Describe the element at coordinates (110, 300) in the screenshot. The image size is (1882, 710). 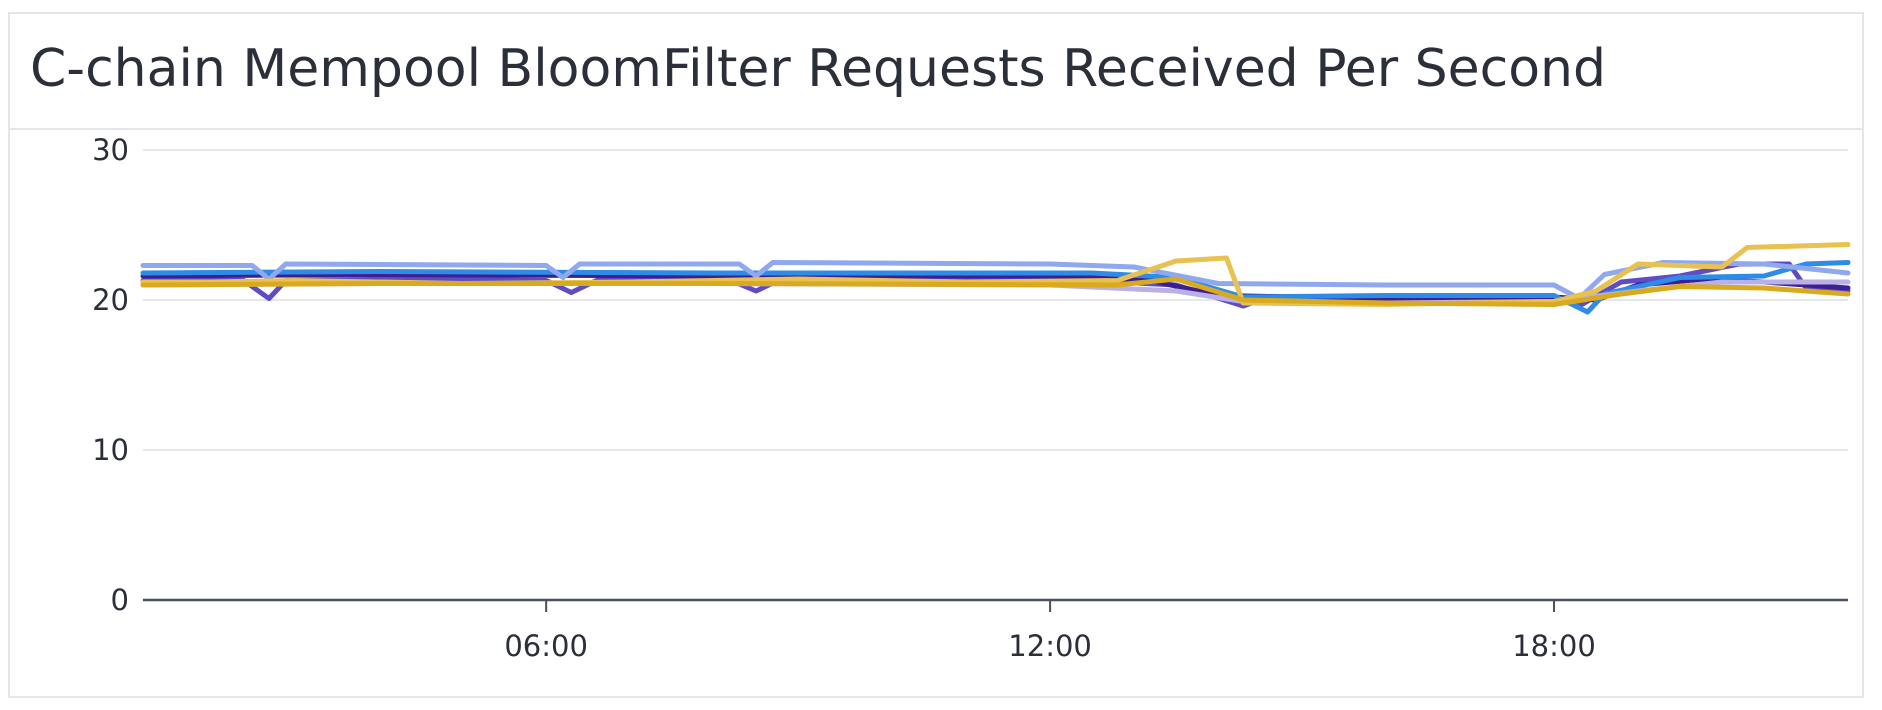
I see `y-tick-label: 20` at that location.